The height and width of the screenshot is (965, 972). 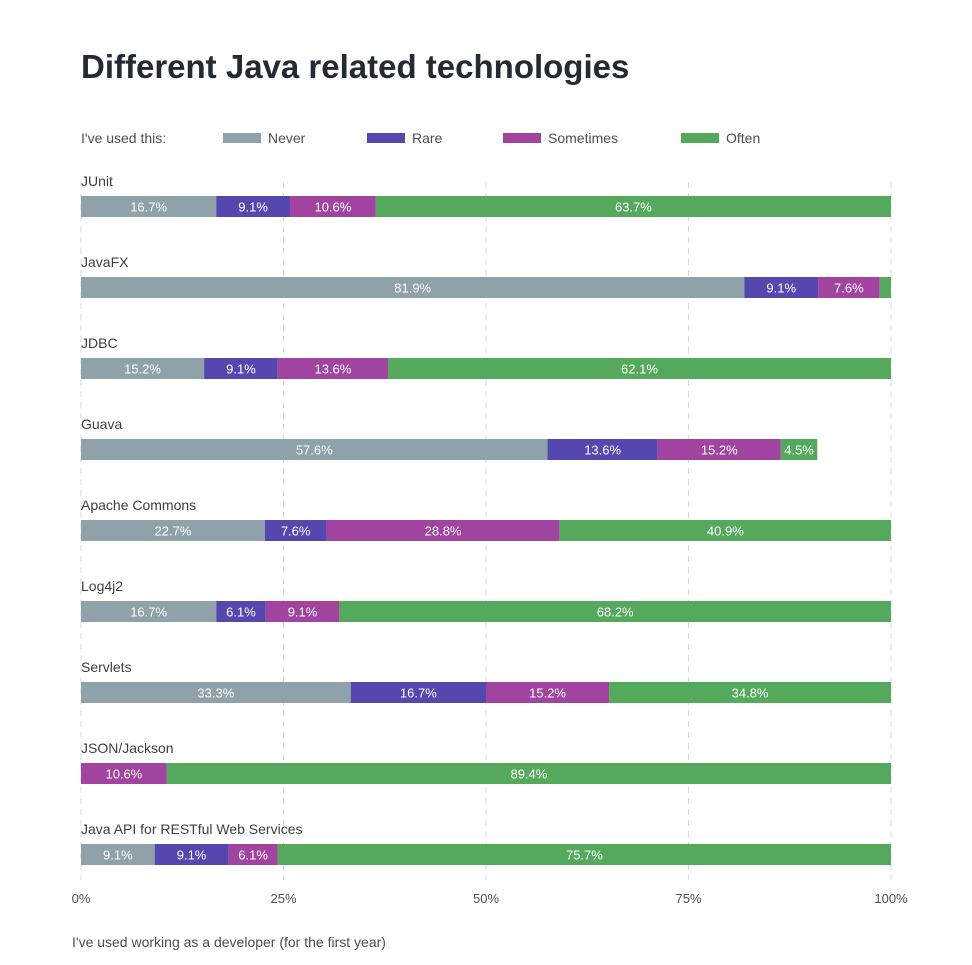 I want to click on data-label: 22.7%, so click(x=172, y=531).